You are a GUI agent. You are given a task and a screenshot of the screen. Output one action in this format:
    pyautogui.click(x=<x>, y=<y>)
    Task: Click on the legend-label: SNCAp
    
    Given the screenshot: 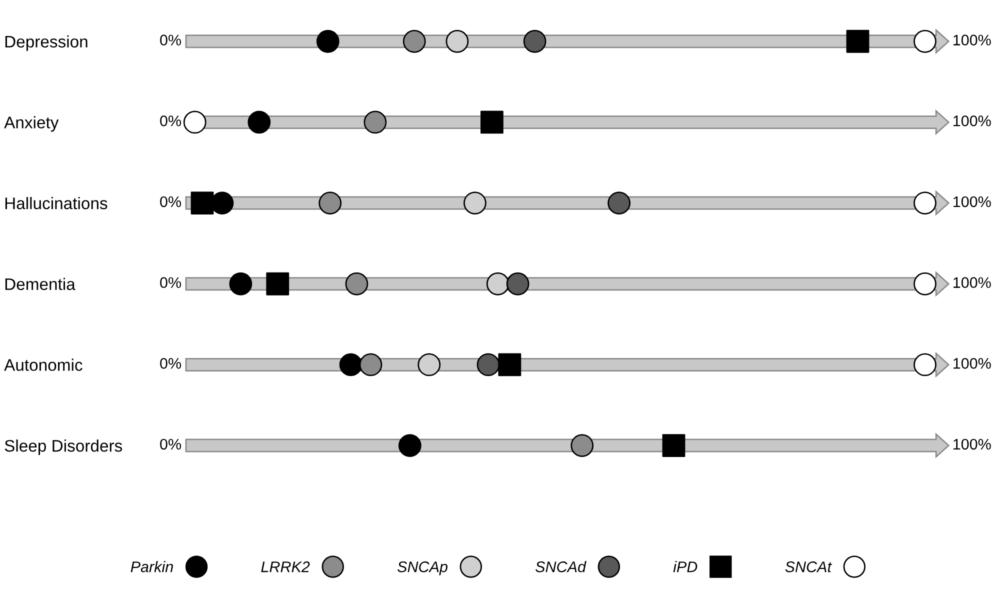 What is the action you would take?
    pyautogui.click(x=422, y=568)
    